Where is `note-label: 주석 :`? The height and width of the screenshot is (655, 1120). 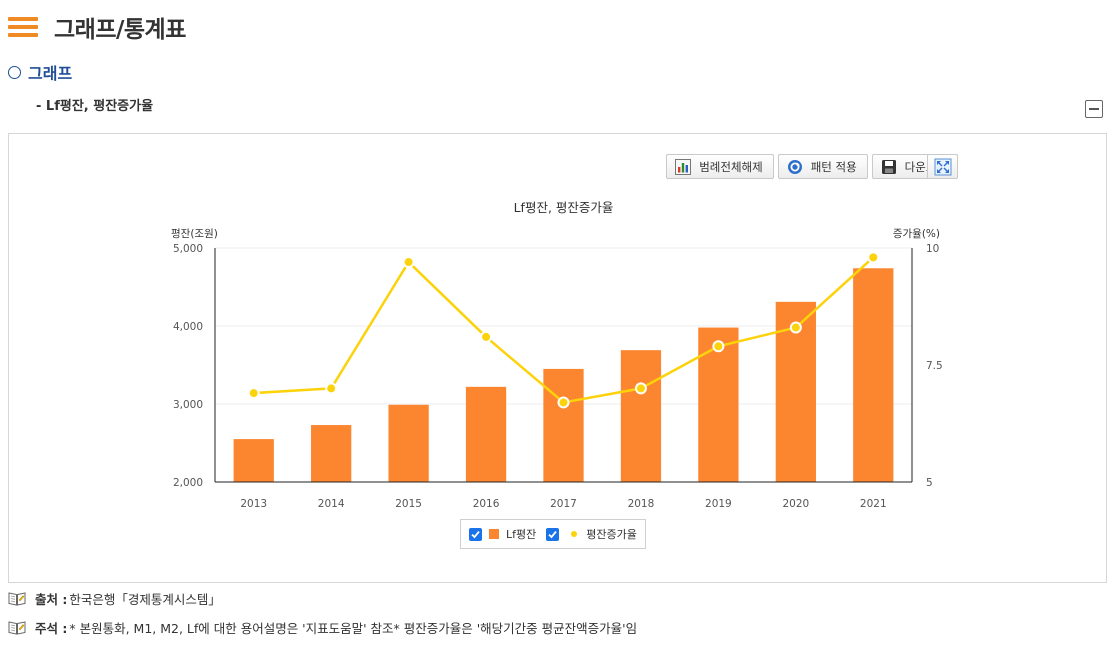
note-label: 주석 : is located at coordinates (51, 628).